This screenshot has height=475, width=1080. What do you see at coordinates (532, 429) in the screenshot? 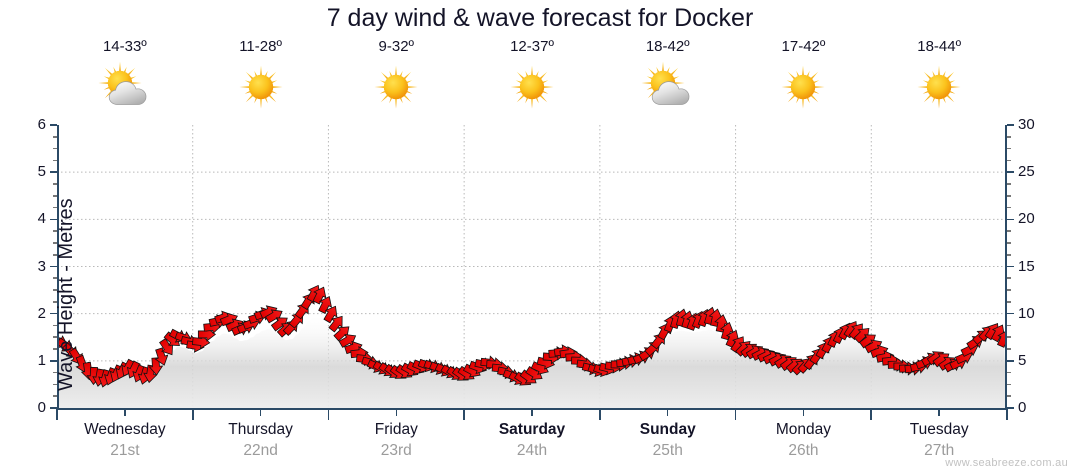
I see `day-name-label: Saturday` at bounding box center [532, 429].